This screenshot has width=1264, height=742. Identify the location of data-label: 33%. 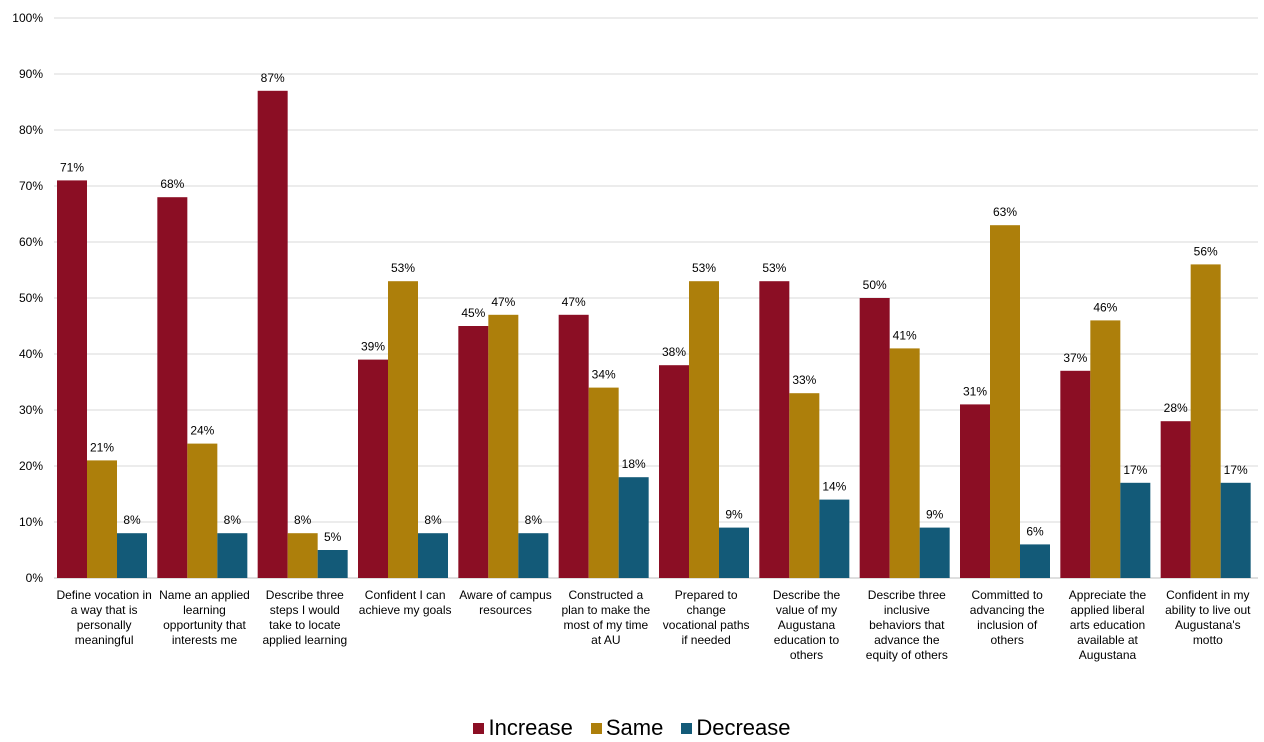
(804, 380).